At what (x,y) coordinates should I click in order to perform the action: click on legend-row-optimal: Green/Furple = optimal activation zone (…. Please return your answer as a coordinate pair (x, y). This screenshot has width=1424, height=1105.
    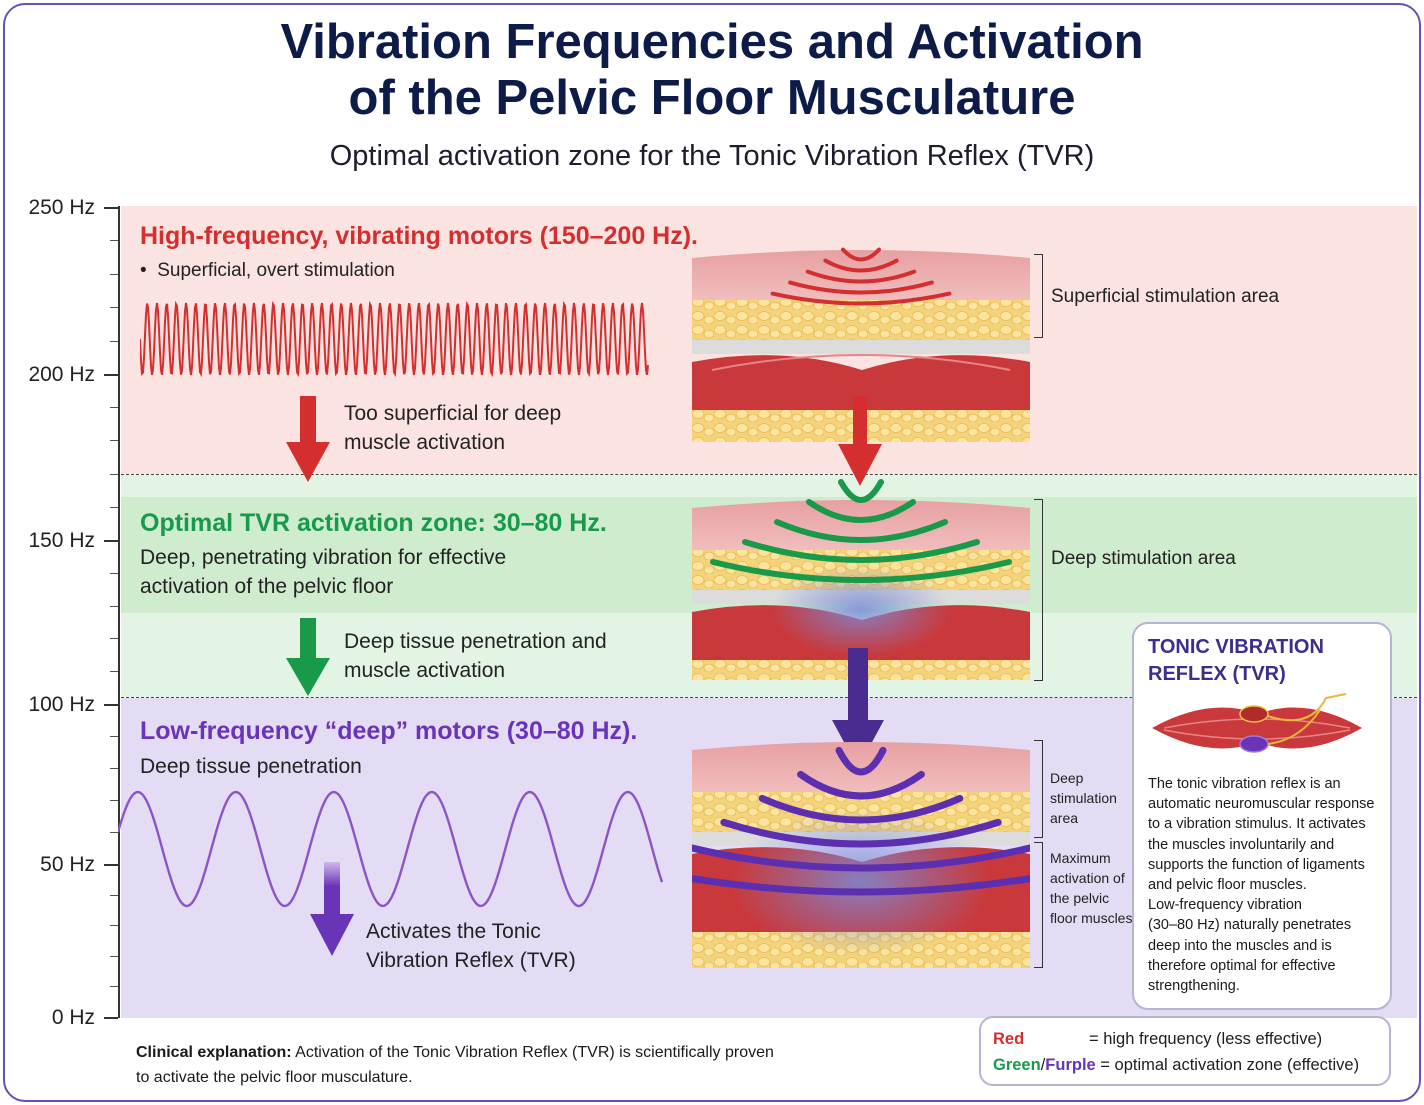
    Looking at the image, I should click on (1176, 1065).